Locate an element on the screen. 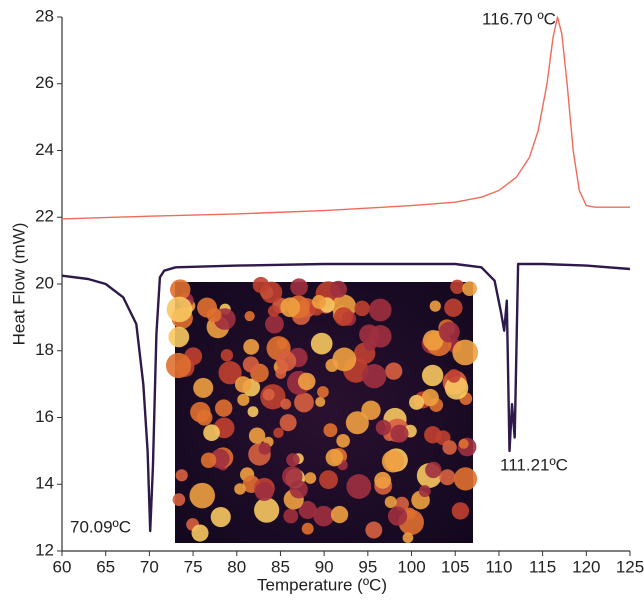 The height and width of the screenshot is (600, 644). x-tick-label: 90 is located at coordinates (324, 566).